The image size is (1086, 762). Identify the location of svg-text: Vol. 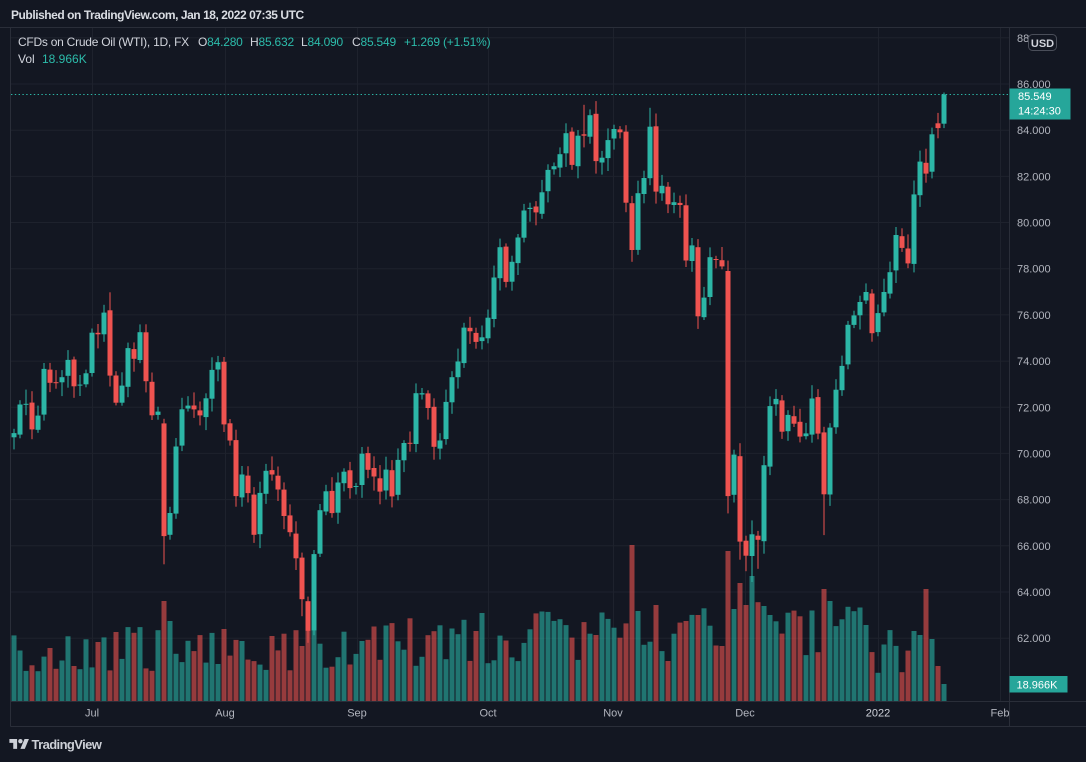
(26, 59).